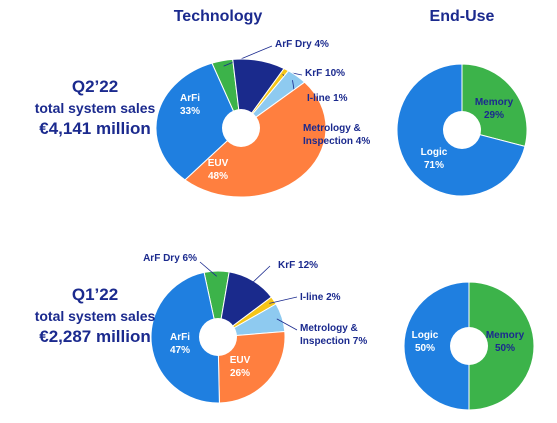 Image resolution: width=557 pixels, height=423 pixels. Describe the element at coordinates (494, 109) in the screenshot. I see `slice-label: Memory 29%` at that location.